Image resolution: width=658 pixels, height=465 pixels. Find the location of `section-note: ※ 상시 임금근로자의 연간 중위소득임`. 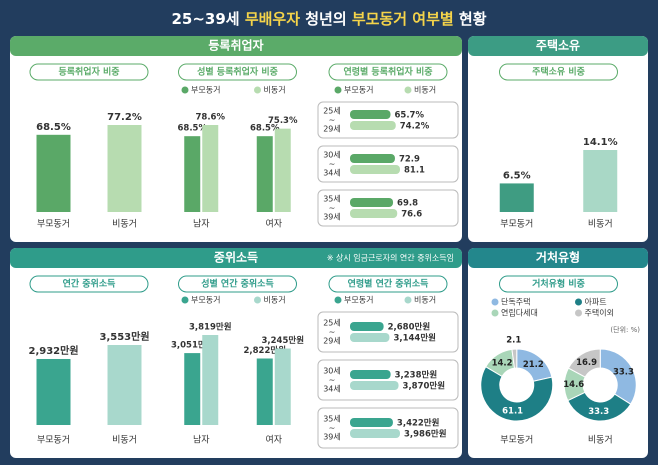

section-note: ※ 상시 임금근로자의 연간 중위소득임 is located at coordinates (390, 258).